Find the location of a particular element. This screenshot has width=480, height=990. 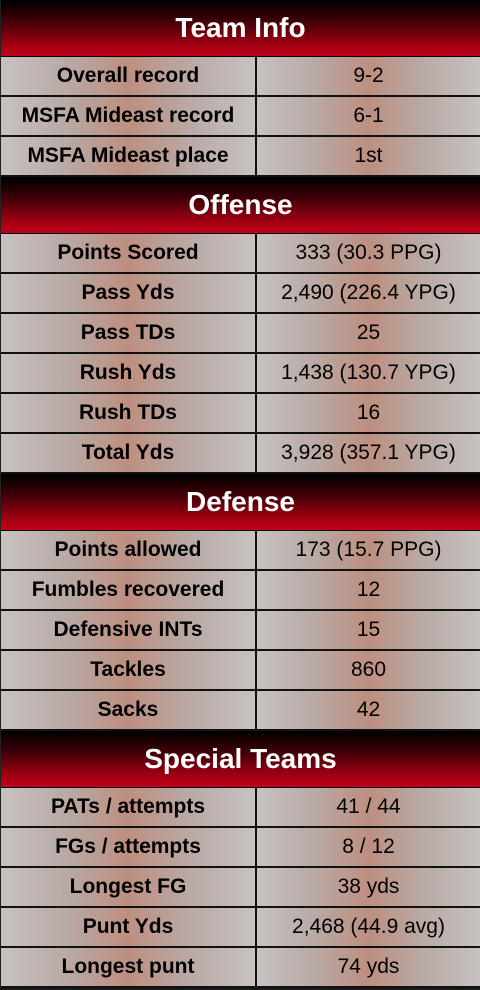

row-label: Pass Yds is located at coordinates (129, 293).